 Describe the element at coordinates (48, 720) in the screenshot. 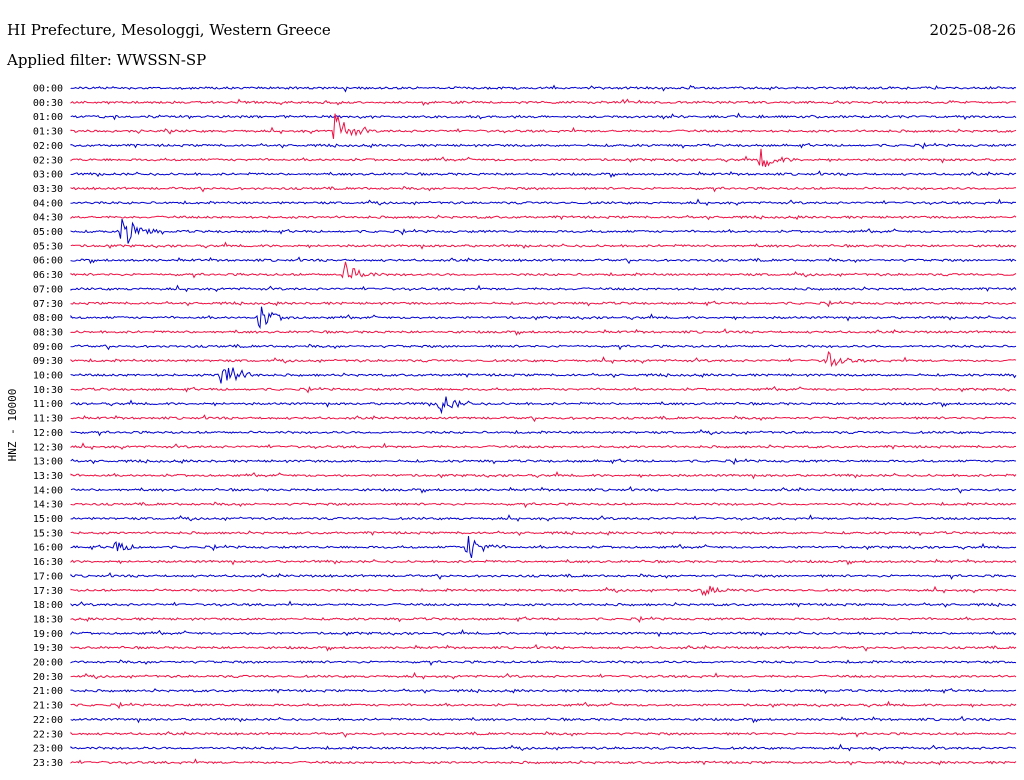

I see `row-time-label: 22:00` at that location.